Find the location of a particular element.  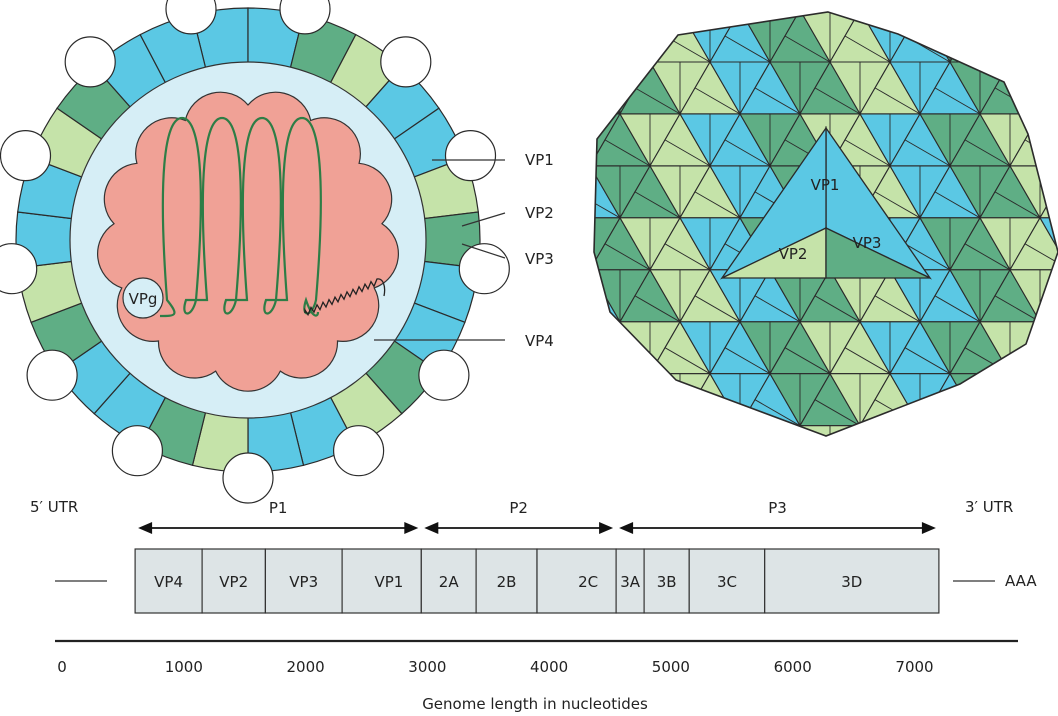

segment-label-3a: 3A is located at coordinates (630, 582).